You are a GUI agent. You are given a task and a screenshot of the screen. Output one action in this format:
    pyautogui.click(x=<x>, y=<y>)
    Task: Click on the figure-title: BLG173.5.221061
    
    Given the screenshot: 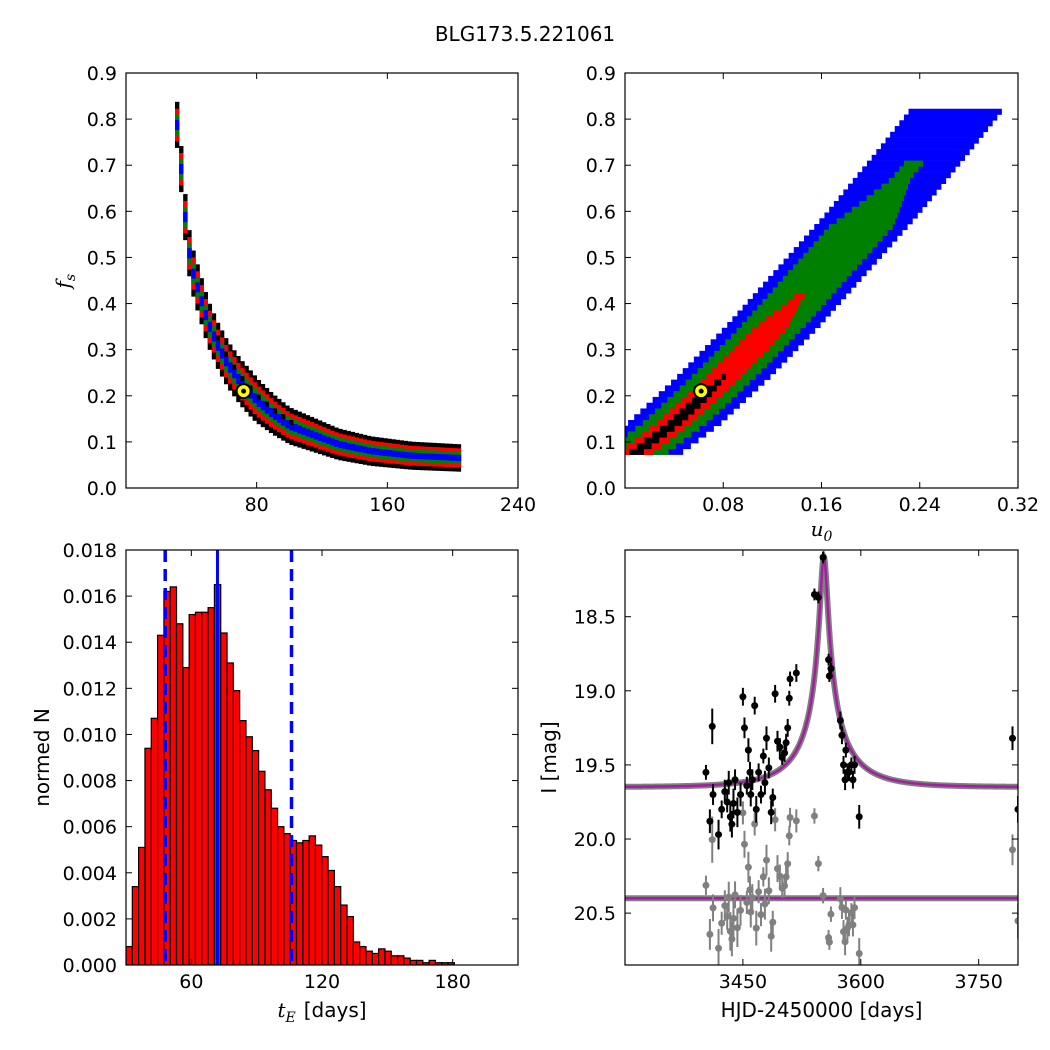 What is the action you would take?
    pyautogui.click(x=525, y=34)
    